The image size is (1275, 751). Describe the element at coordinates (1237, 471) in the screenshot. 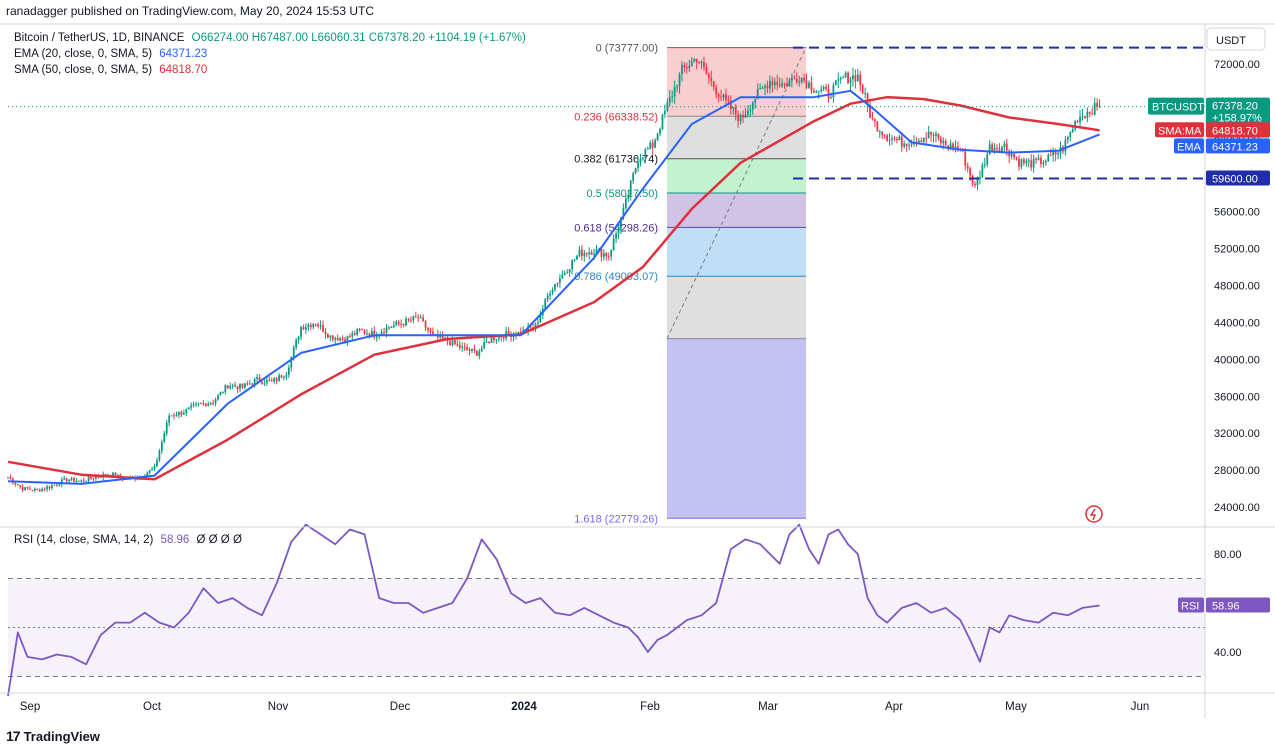

I see `y-tick-label: 28000.00` at that location.